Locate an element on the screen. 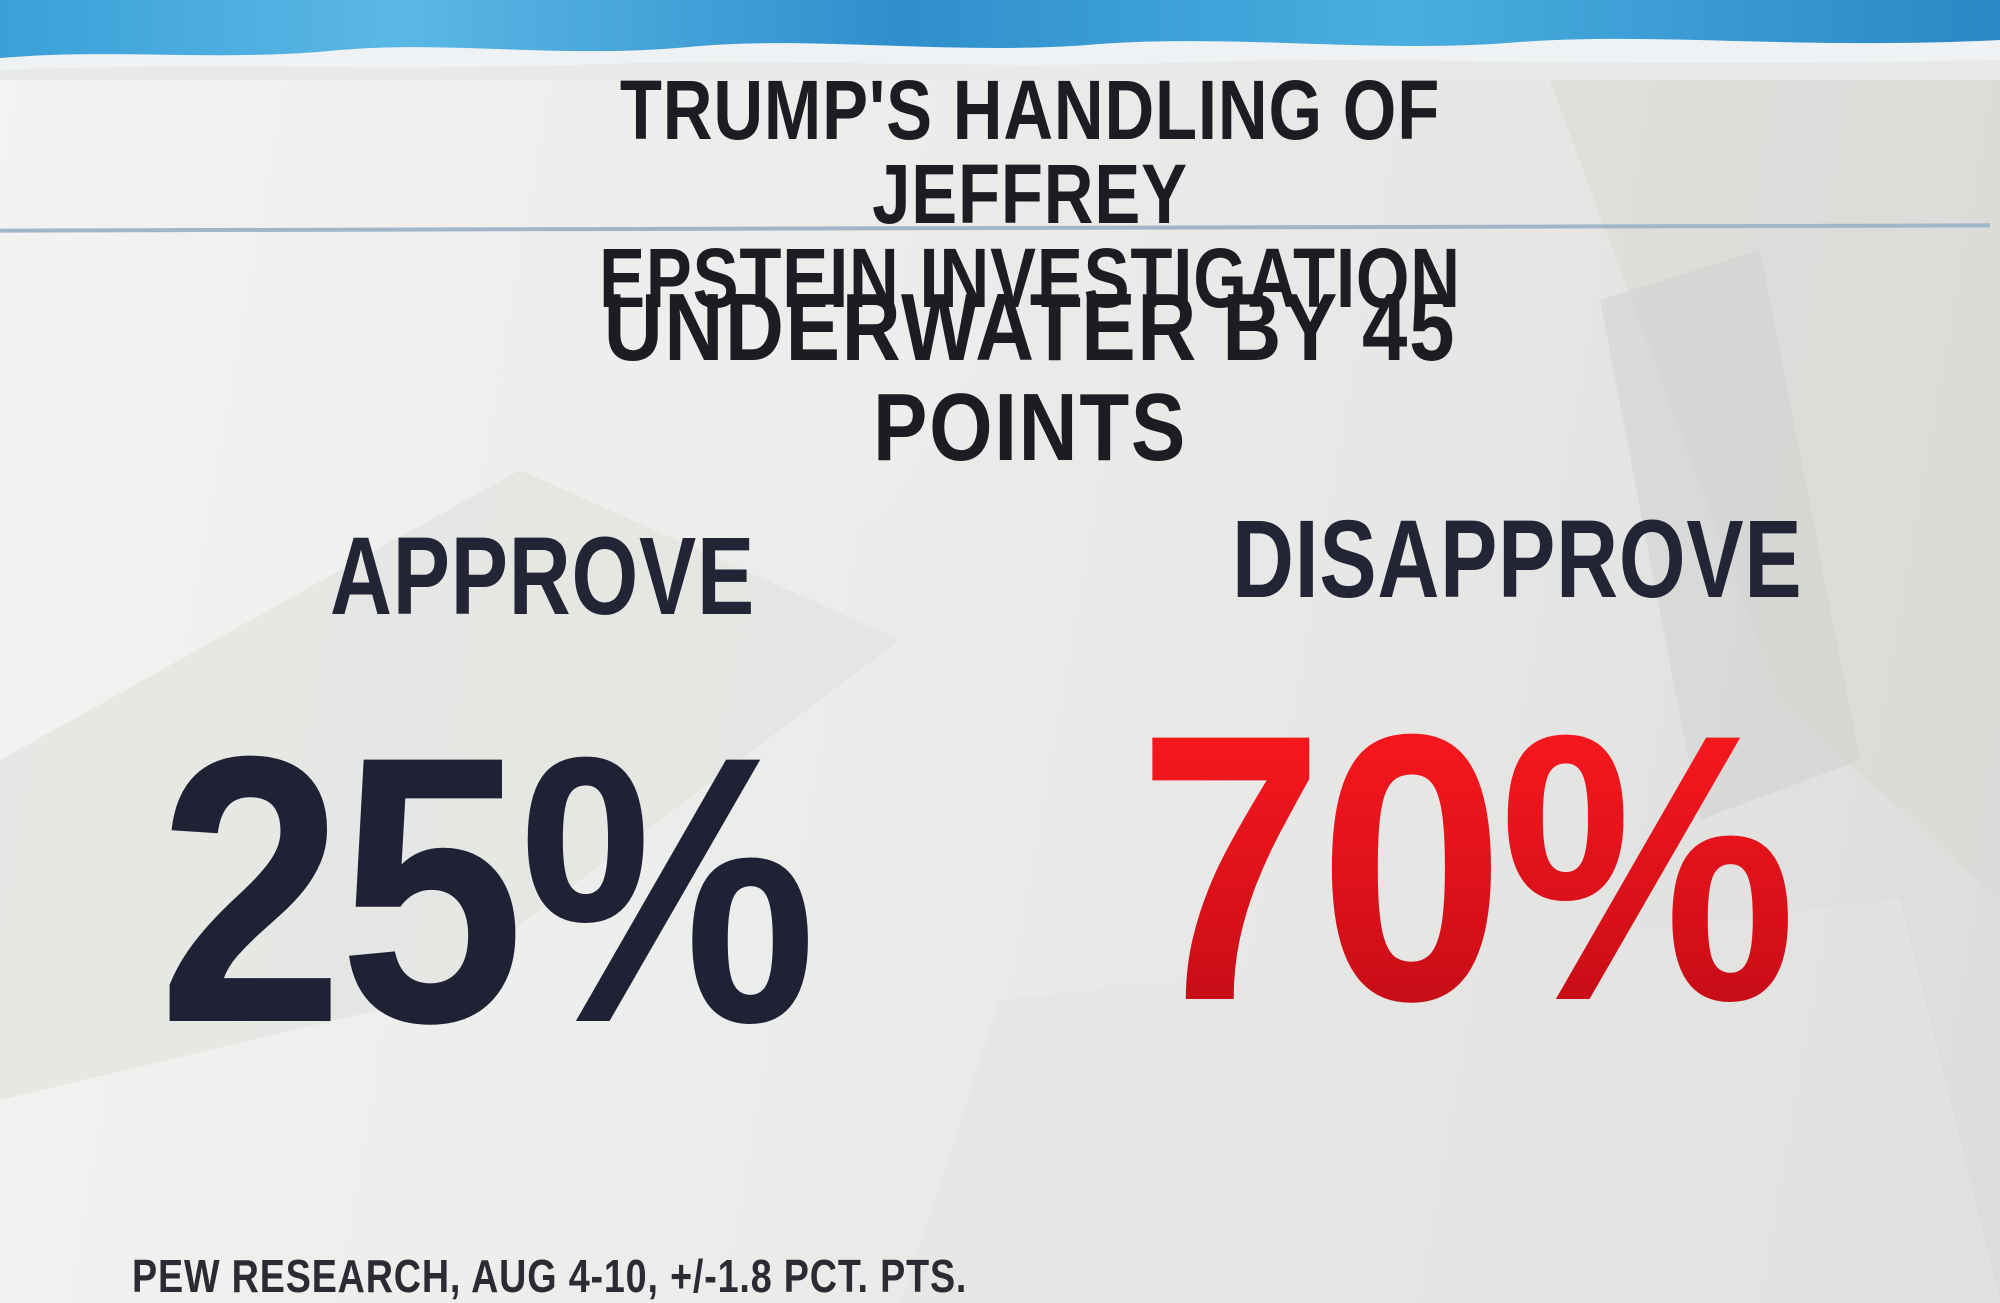  approve-value: 25% is located at coordinates (487, 889).